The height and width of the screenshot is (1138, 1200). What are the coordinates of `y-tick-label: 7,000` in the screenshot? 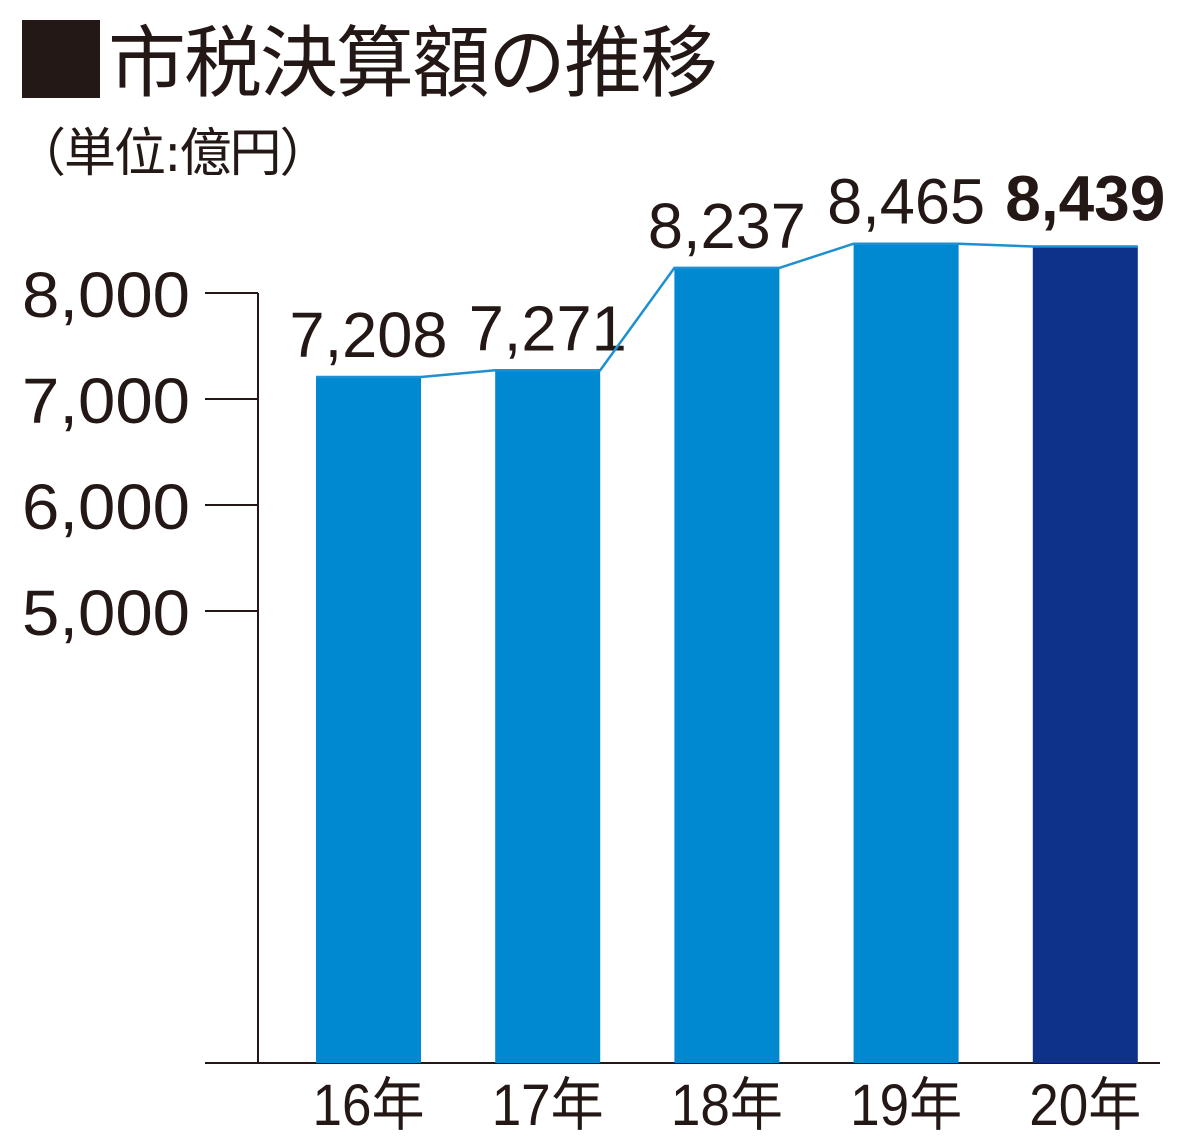 It's located at (106, 401).